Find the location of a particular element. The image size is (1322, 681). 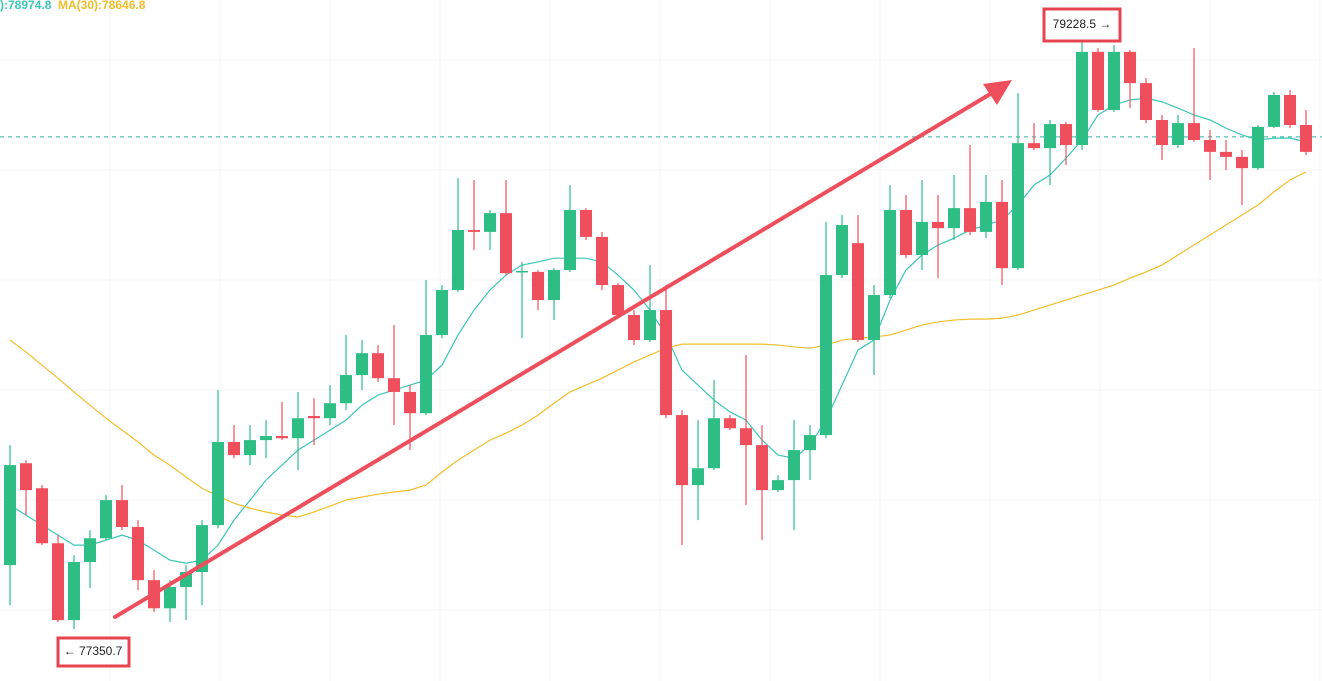

low-marker: ← 77350.7 is located at coordinates (93, 651).